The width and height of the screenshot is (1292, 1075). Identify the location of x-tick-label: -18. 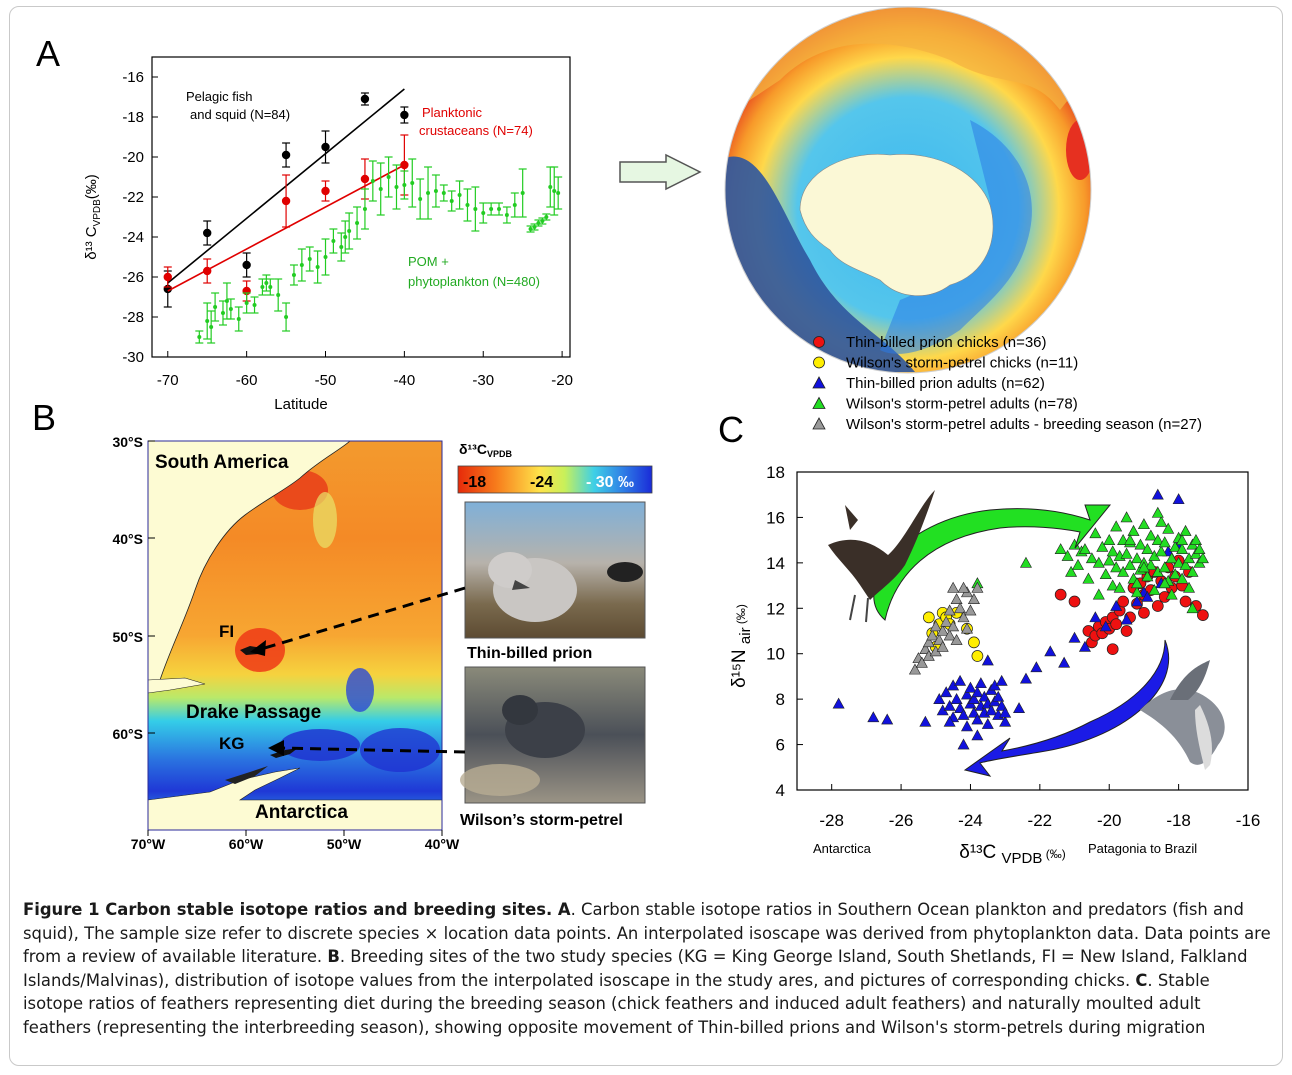
(1178, 820).